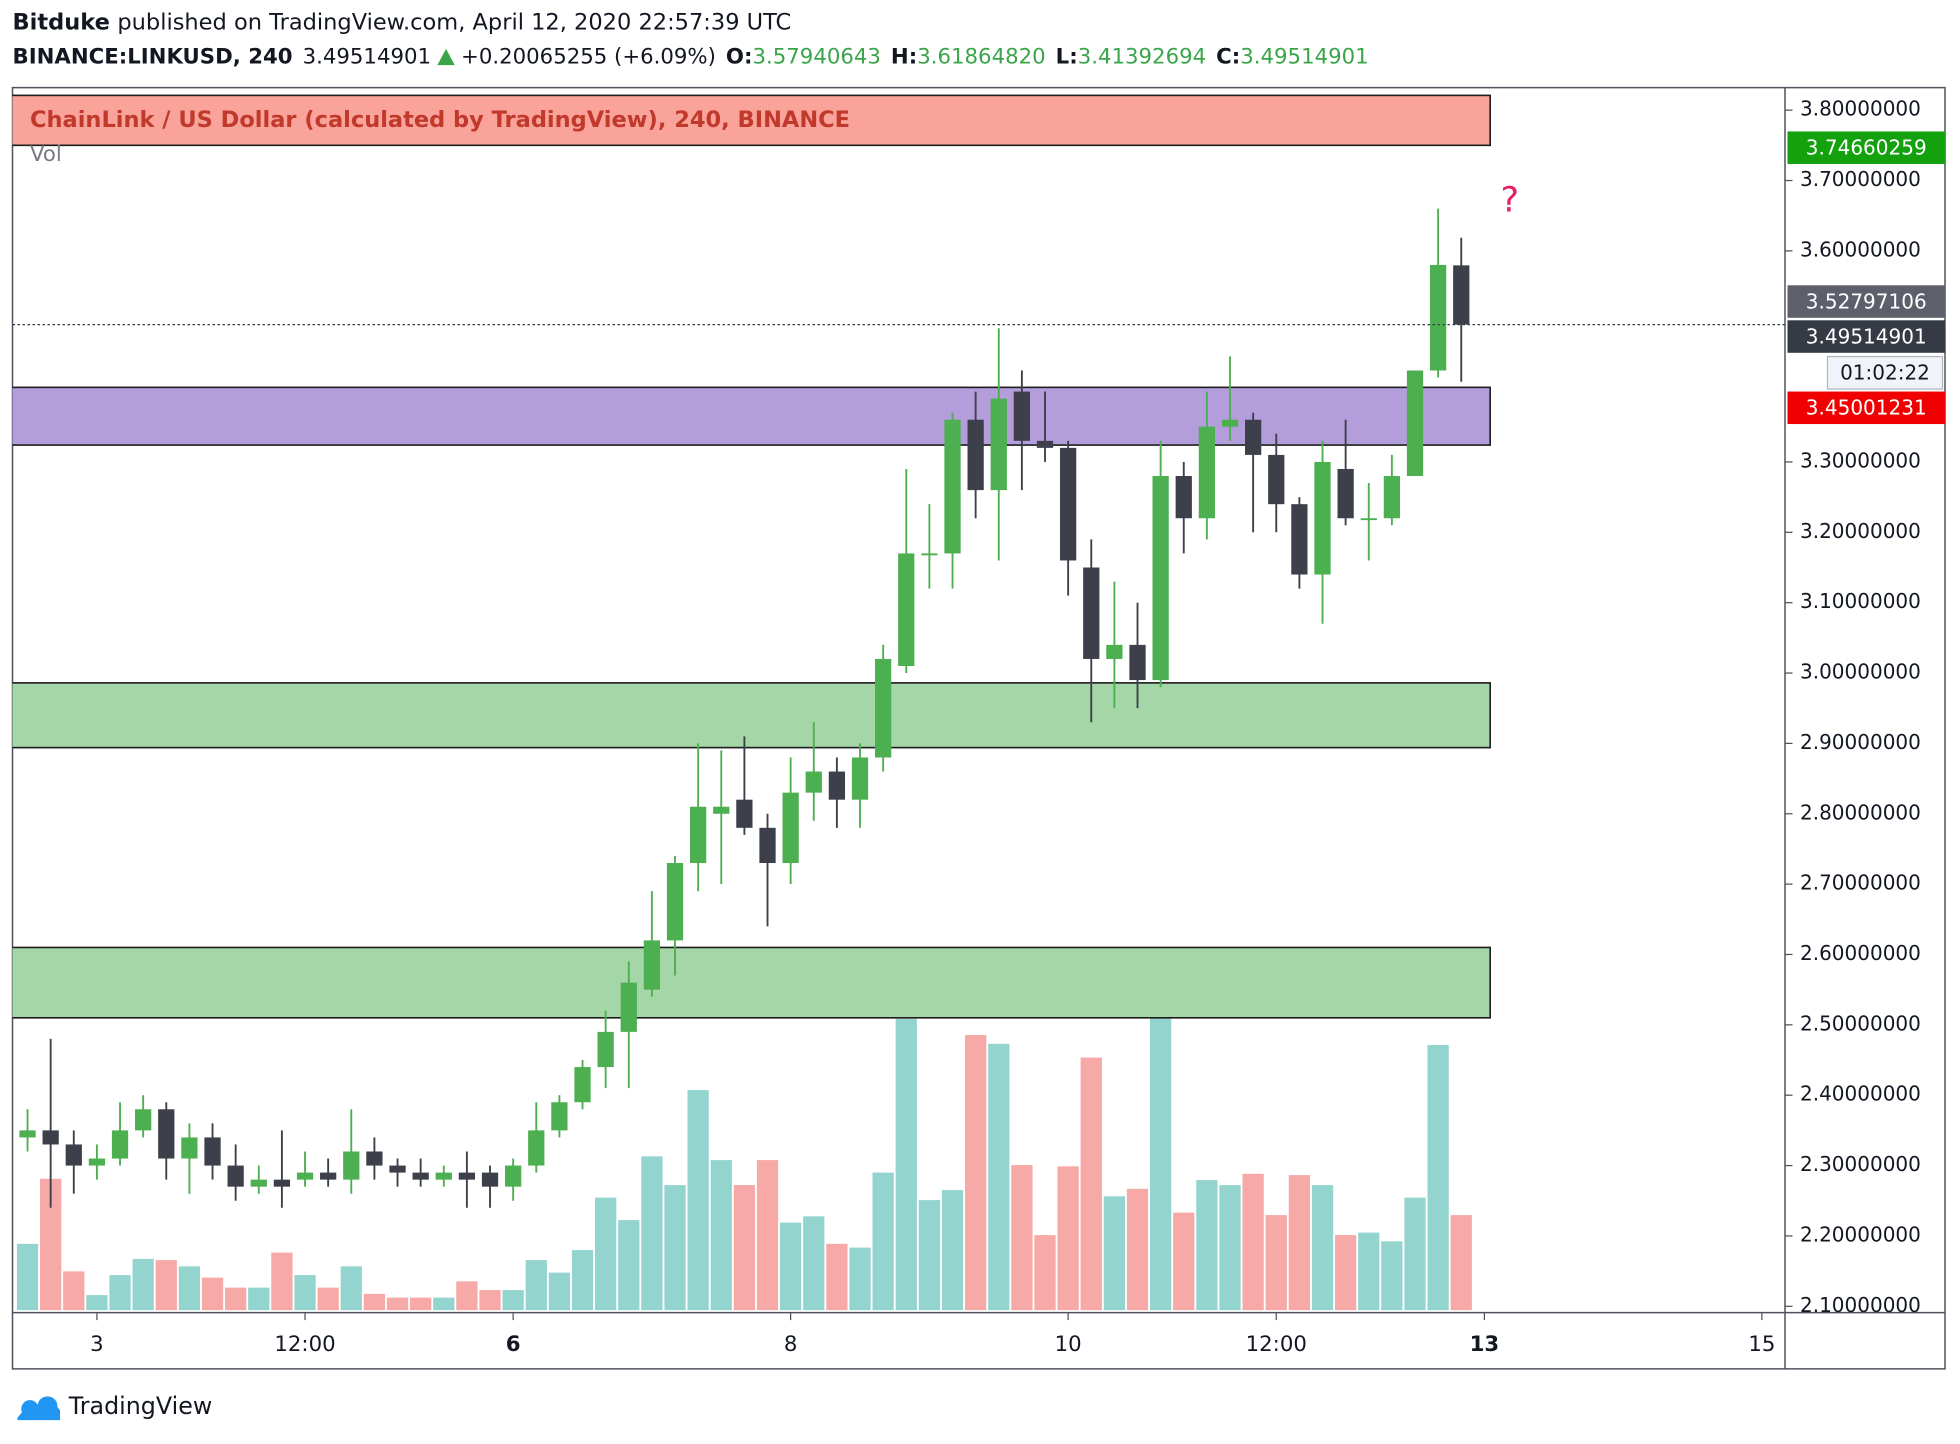 This screenshot has height=1444, width=1960. I want to click on x-tick-label: 15, so click(1761, 1344).